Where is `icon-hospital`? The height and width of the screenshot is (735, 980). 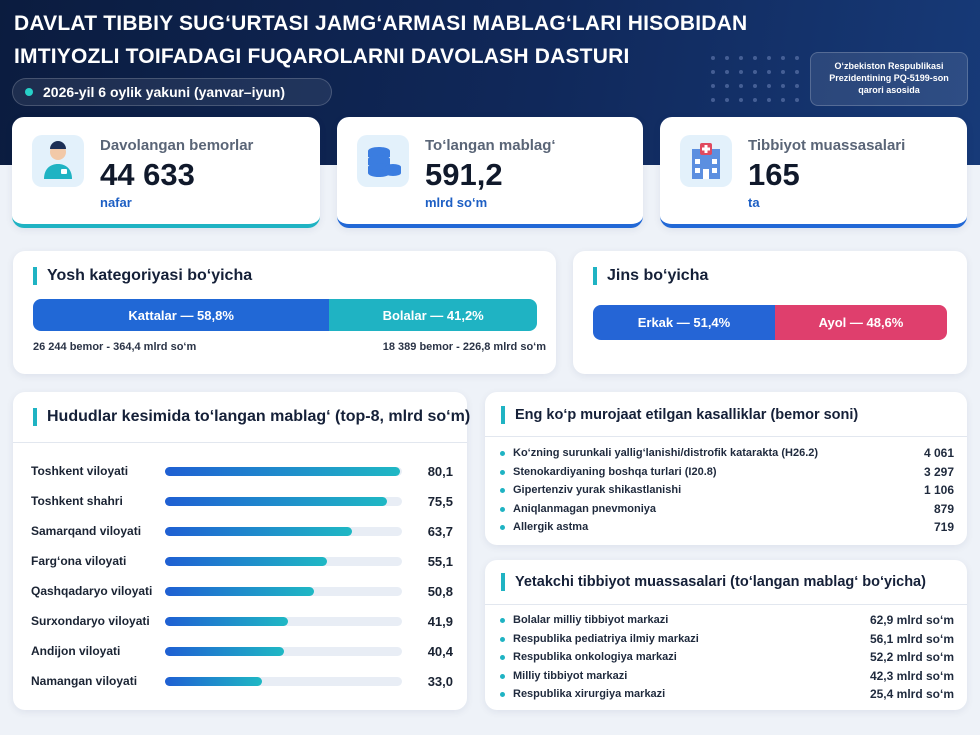 icon-hospital is located at coordinates (706, 161).